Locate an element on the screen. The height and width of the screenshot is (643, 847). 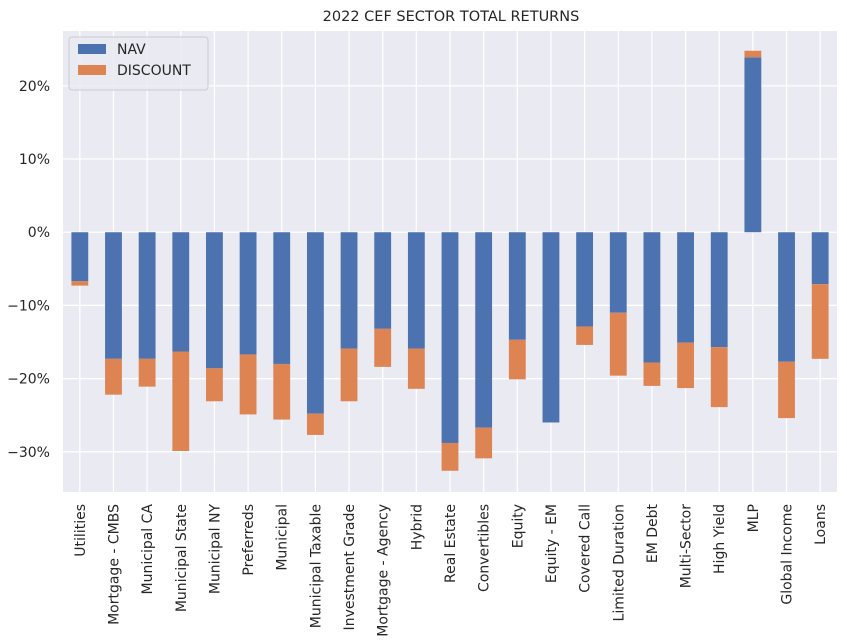
legend-swatch-nav is located at coordinates (92, 49).